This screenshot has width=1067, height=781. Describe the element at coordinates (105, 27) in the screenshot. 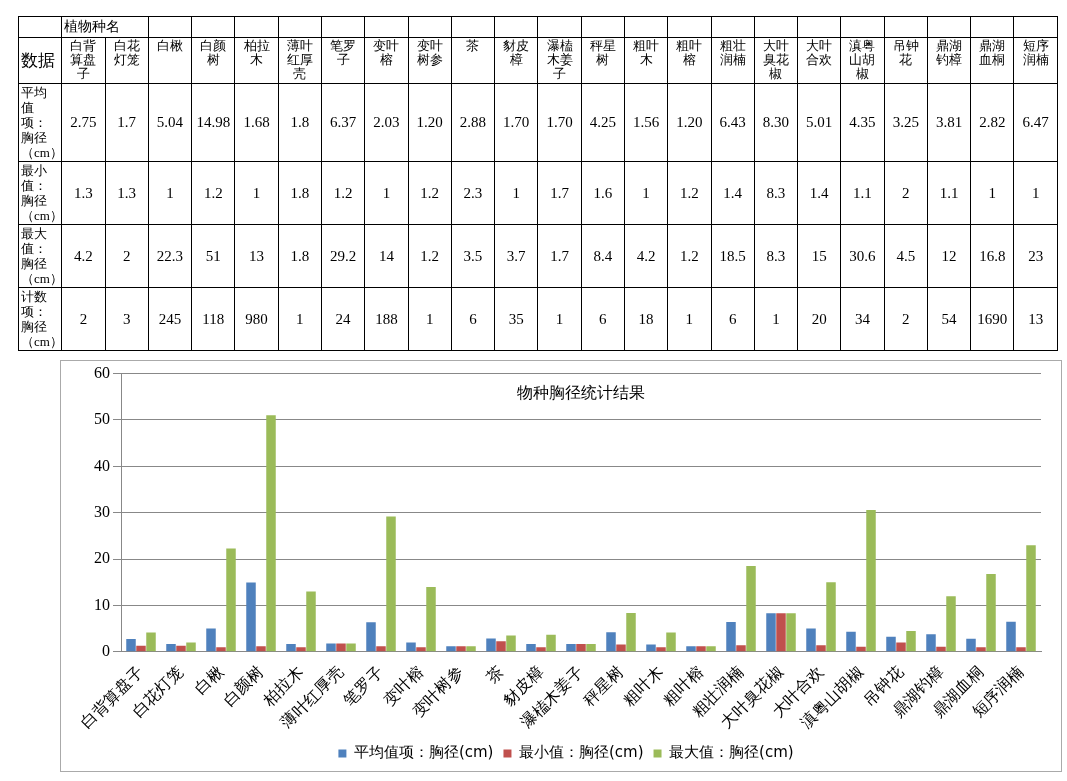

I see `text: 植物种名` at that location.